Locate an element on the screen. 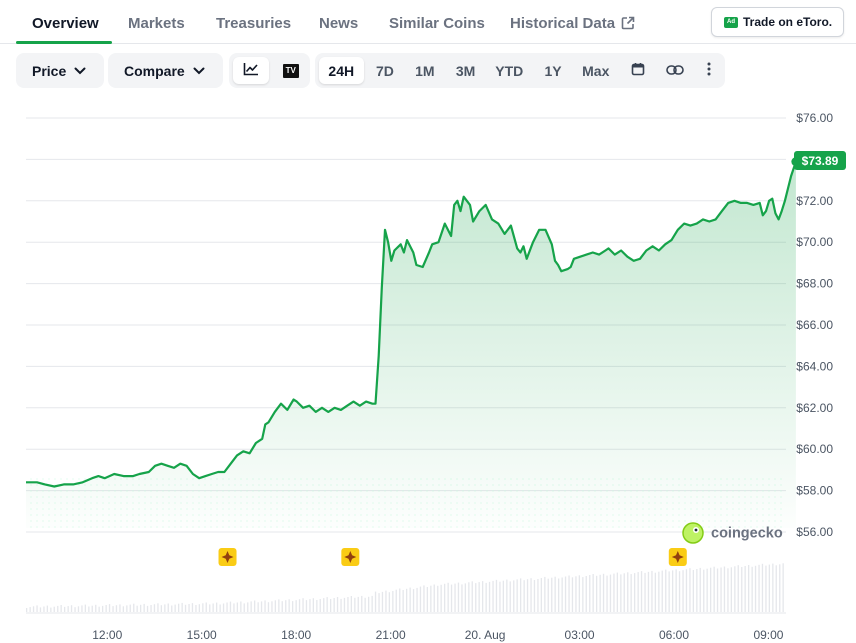  range-ytd-button: YTD is located at coordinates (509, 70).